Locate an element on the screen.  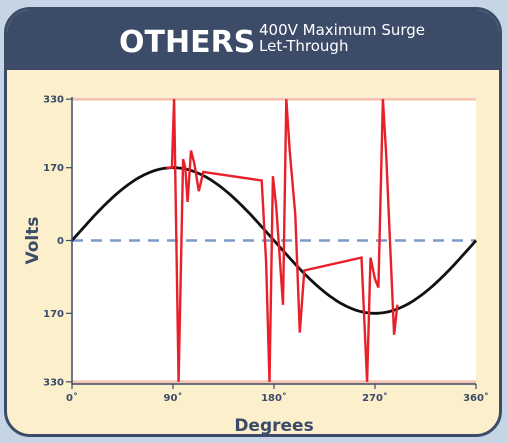
chart-title: OTHERS is located at coordinates (187, 42).